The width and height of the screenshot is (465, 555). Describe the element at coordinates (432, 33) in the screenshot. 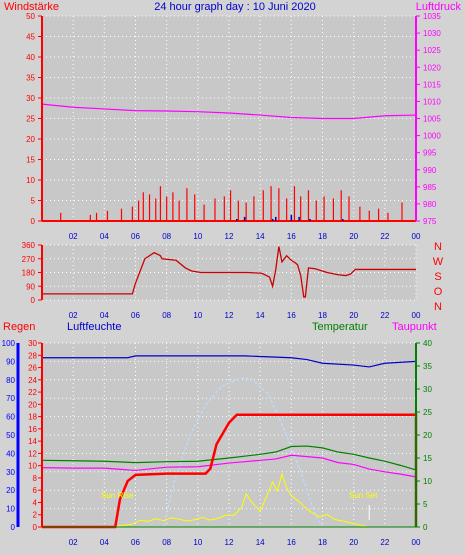

I see `pressure-tick-label: 1030` at that location.